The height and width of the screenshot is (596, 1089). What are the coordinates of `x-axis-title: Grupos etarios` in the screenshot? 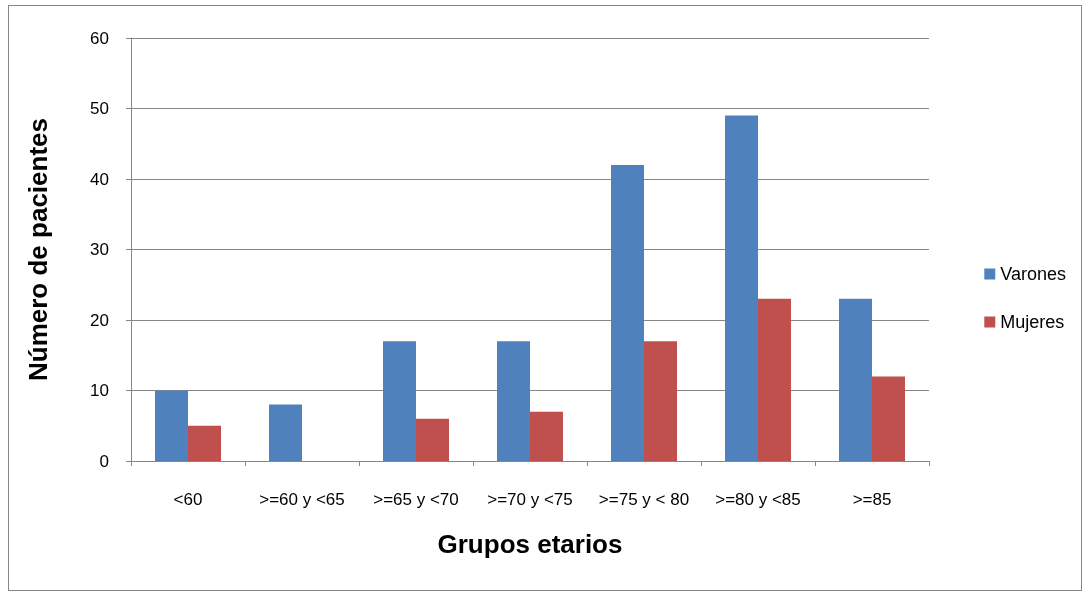 It's located at (530, 544).